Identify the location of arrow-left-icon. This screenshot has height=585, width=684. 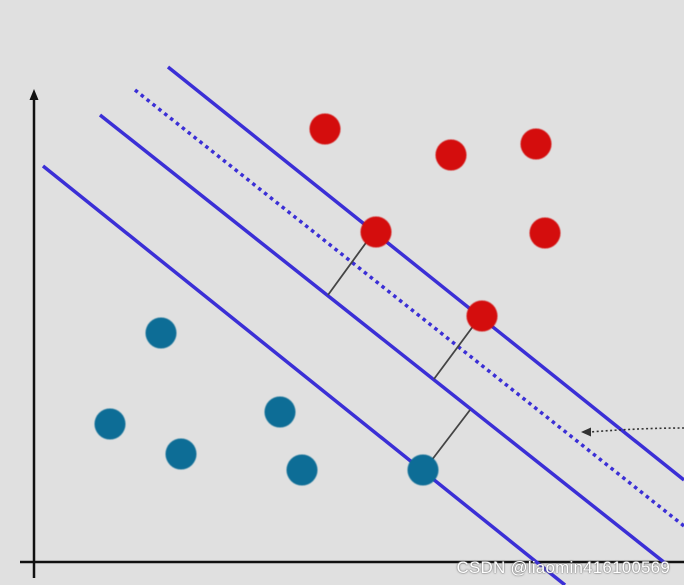
(586, 432).